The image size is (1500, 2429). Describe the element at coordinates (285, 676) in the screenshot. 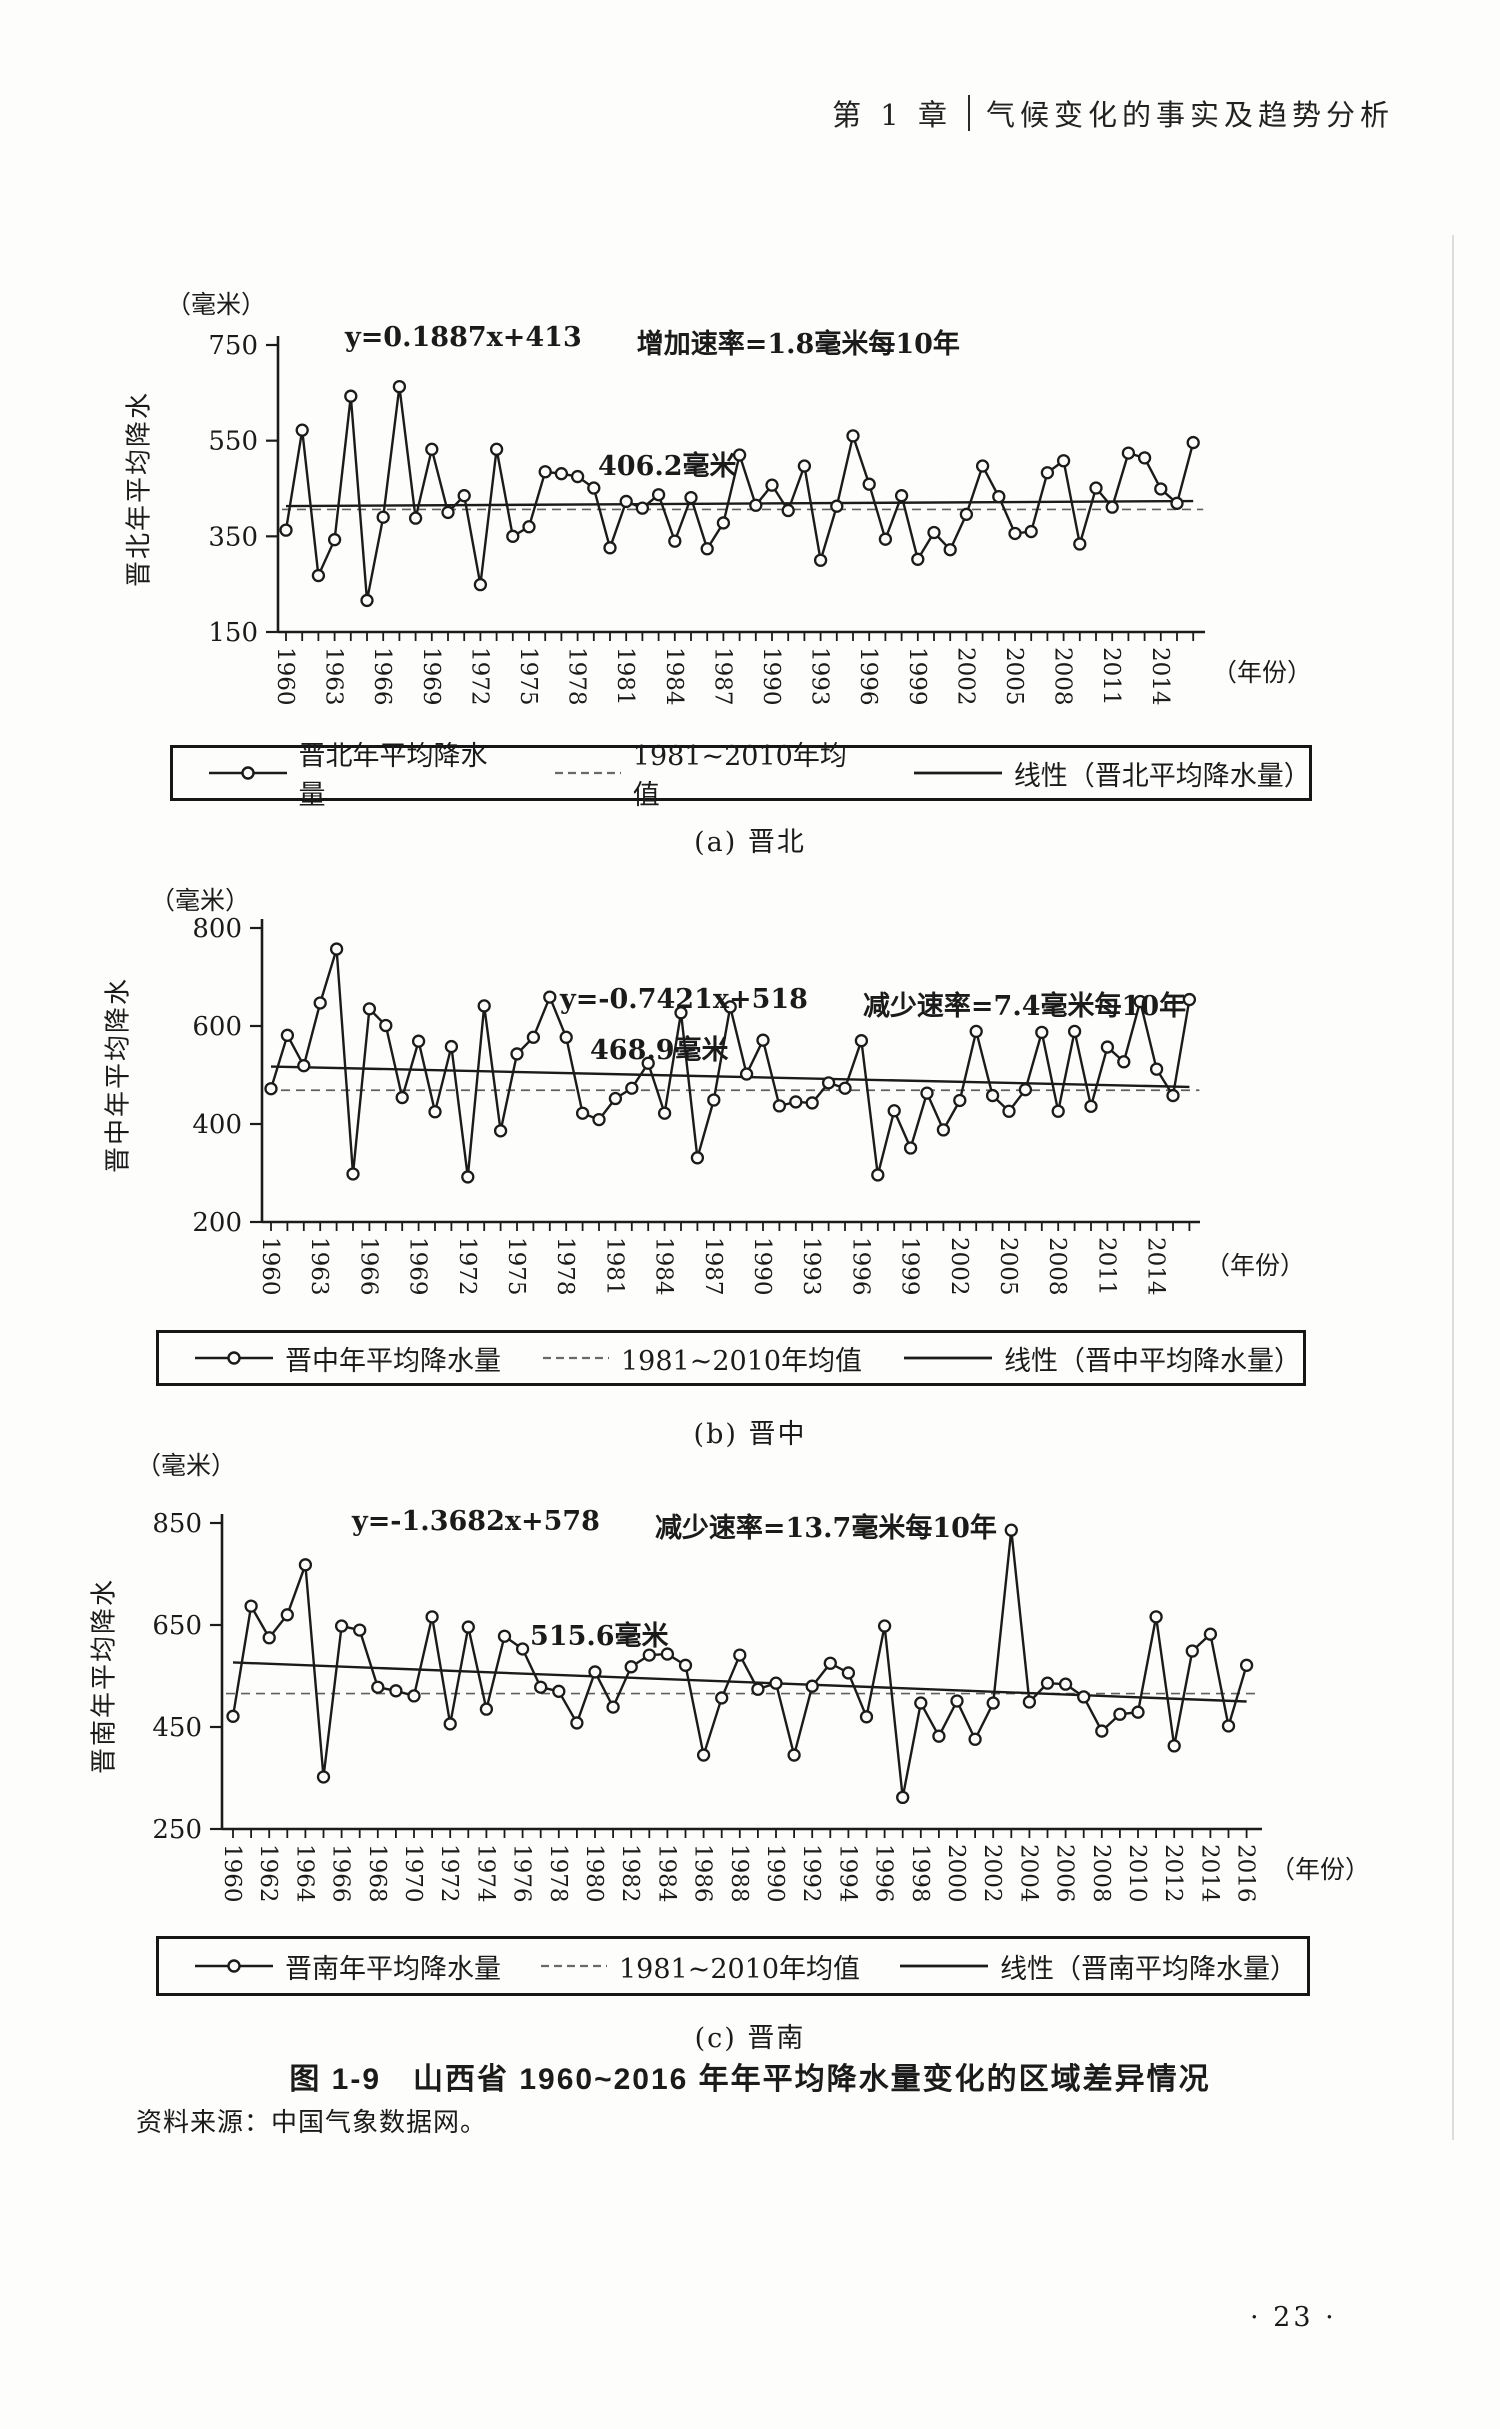

I see `x-tick-label: 1960` at that location.